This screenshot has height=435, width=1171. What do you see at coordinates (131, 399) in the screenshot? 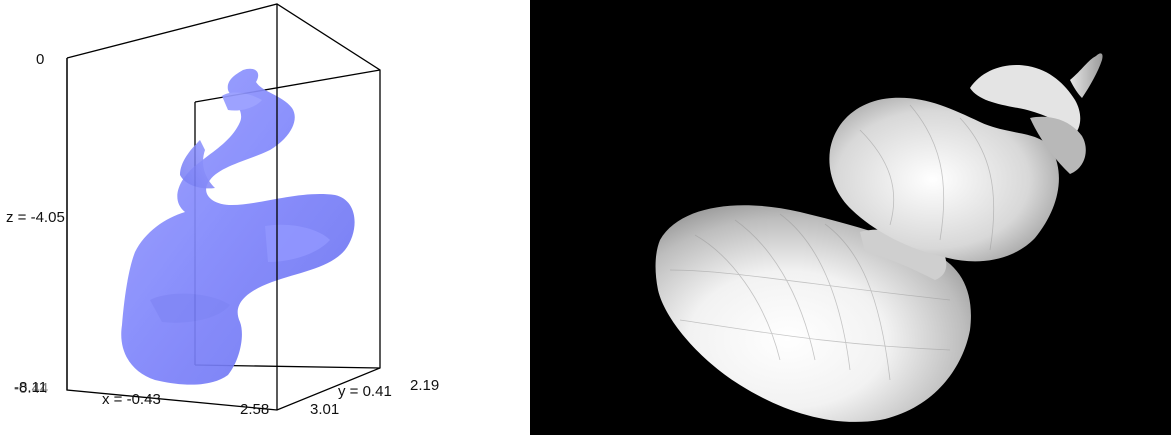
I see `x-axis-label: x = -0.43` at bounding box center [131, 399].